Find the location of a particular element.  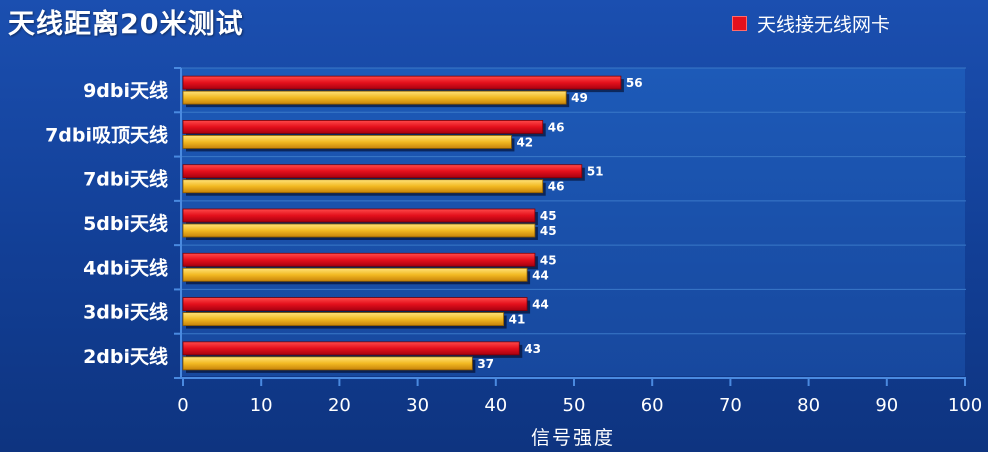

value-label: 43 is located at coordinates (532, 349).